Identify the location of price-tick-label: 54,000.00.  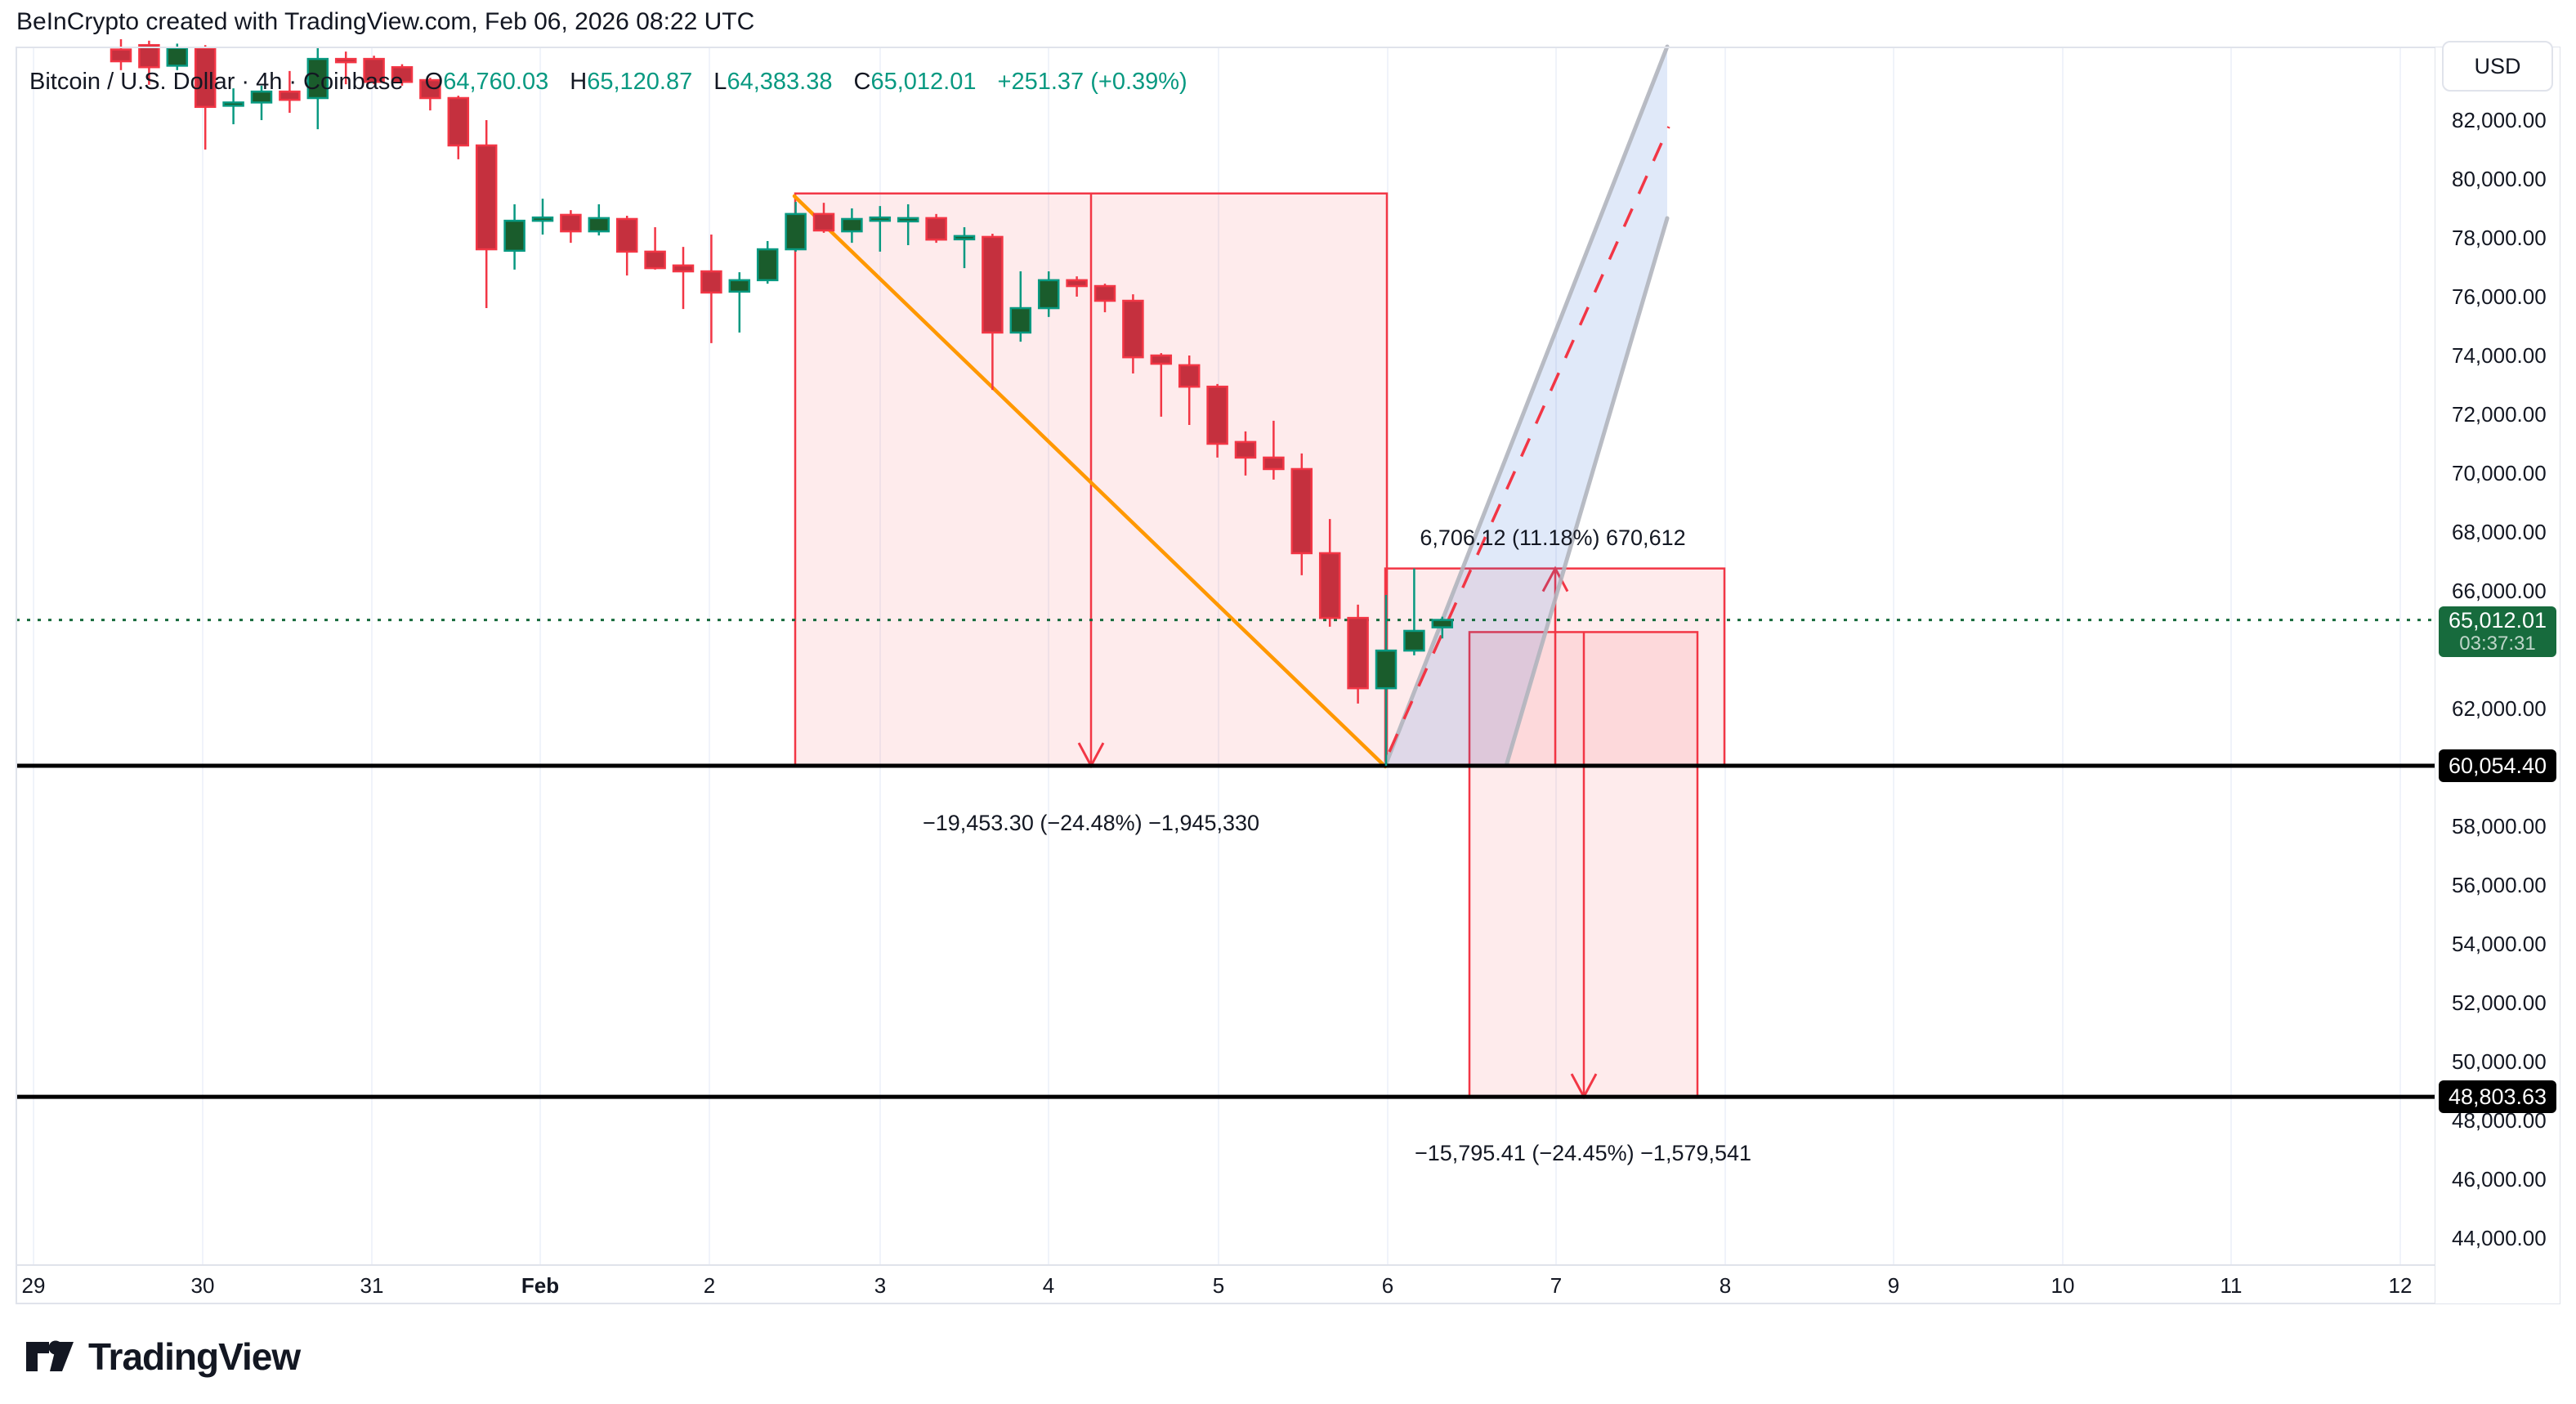
(2499, 944).